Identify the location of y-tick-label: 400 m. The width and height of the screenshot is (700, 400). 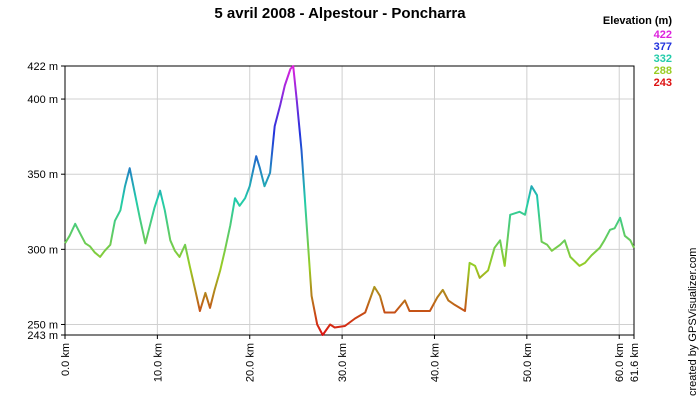
(42, 100).